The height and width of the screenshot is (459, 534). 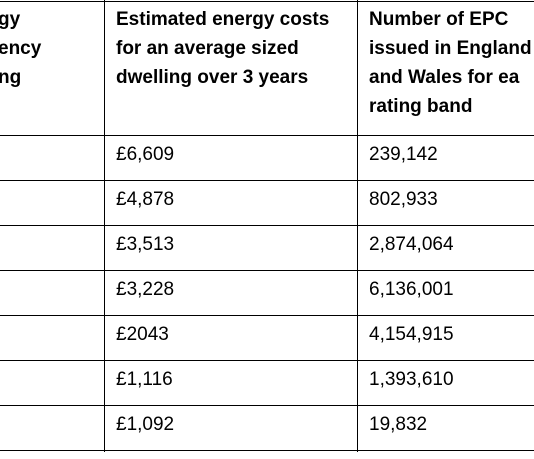 I want to click on header-text: ency, so click(x=21, y=48).